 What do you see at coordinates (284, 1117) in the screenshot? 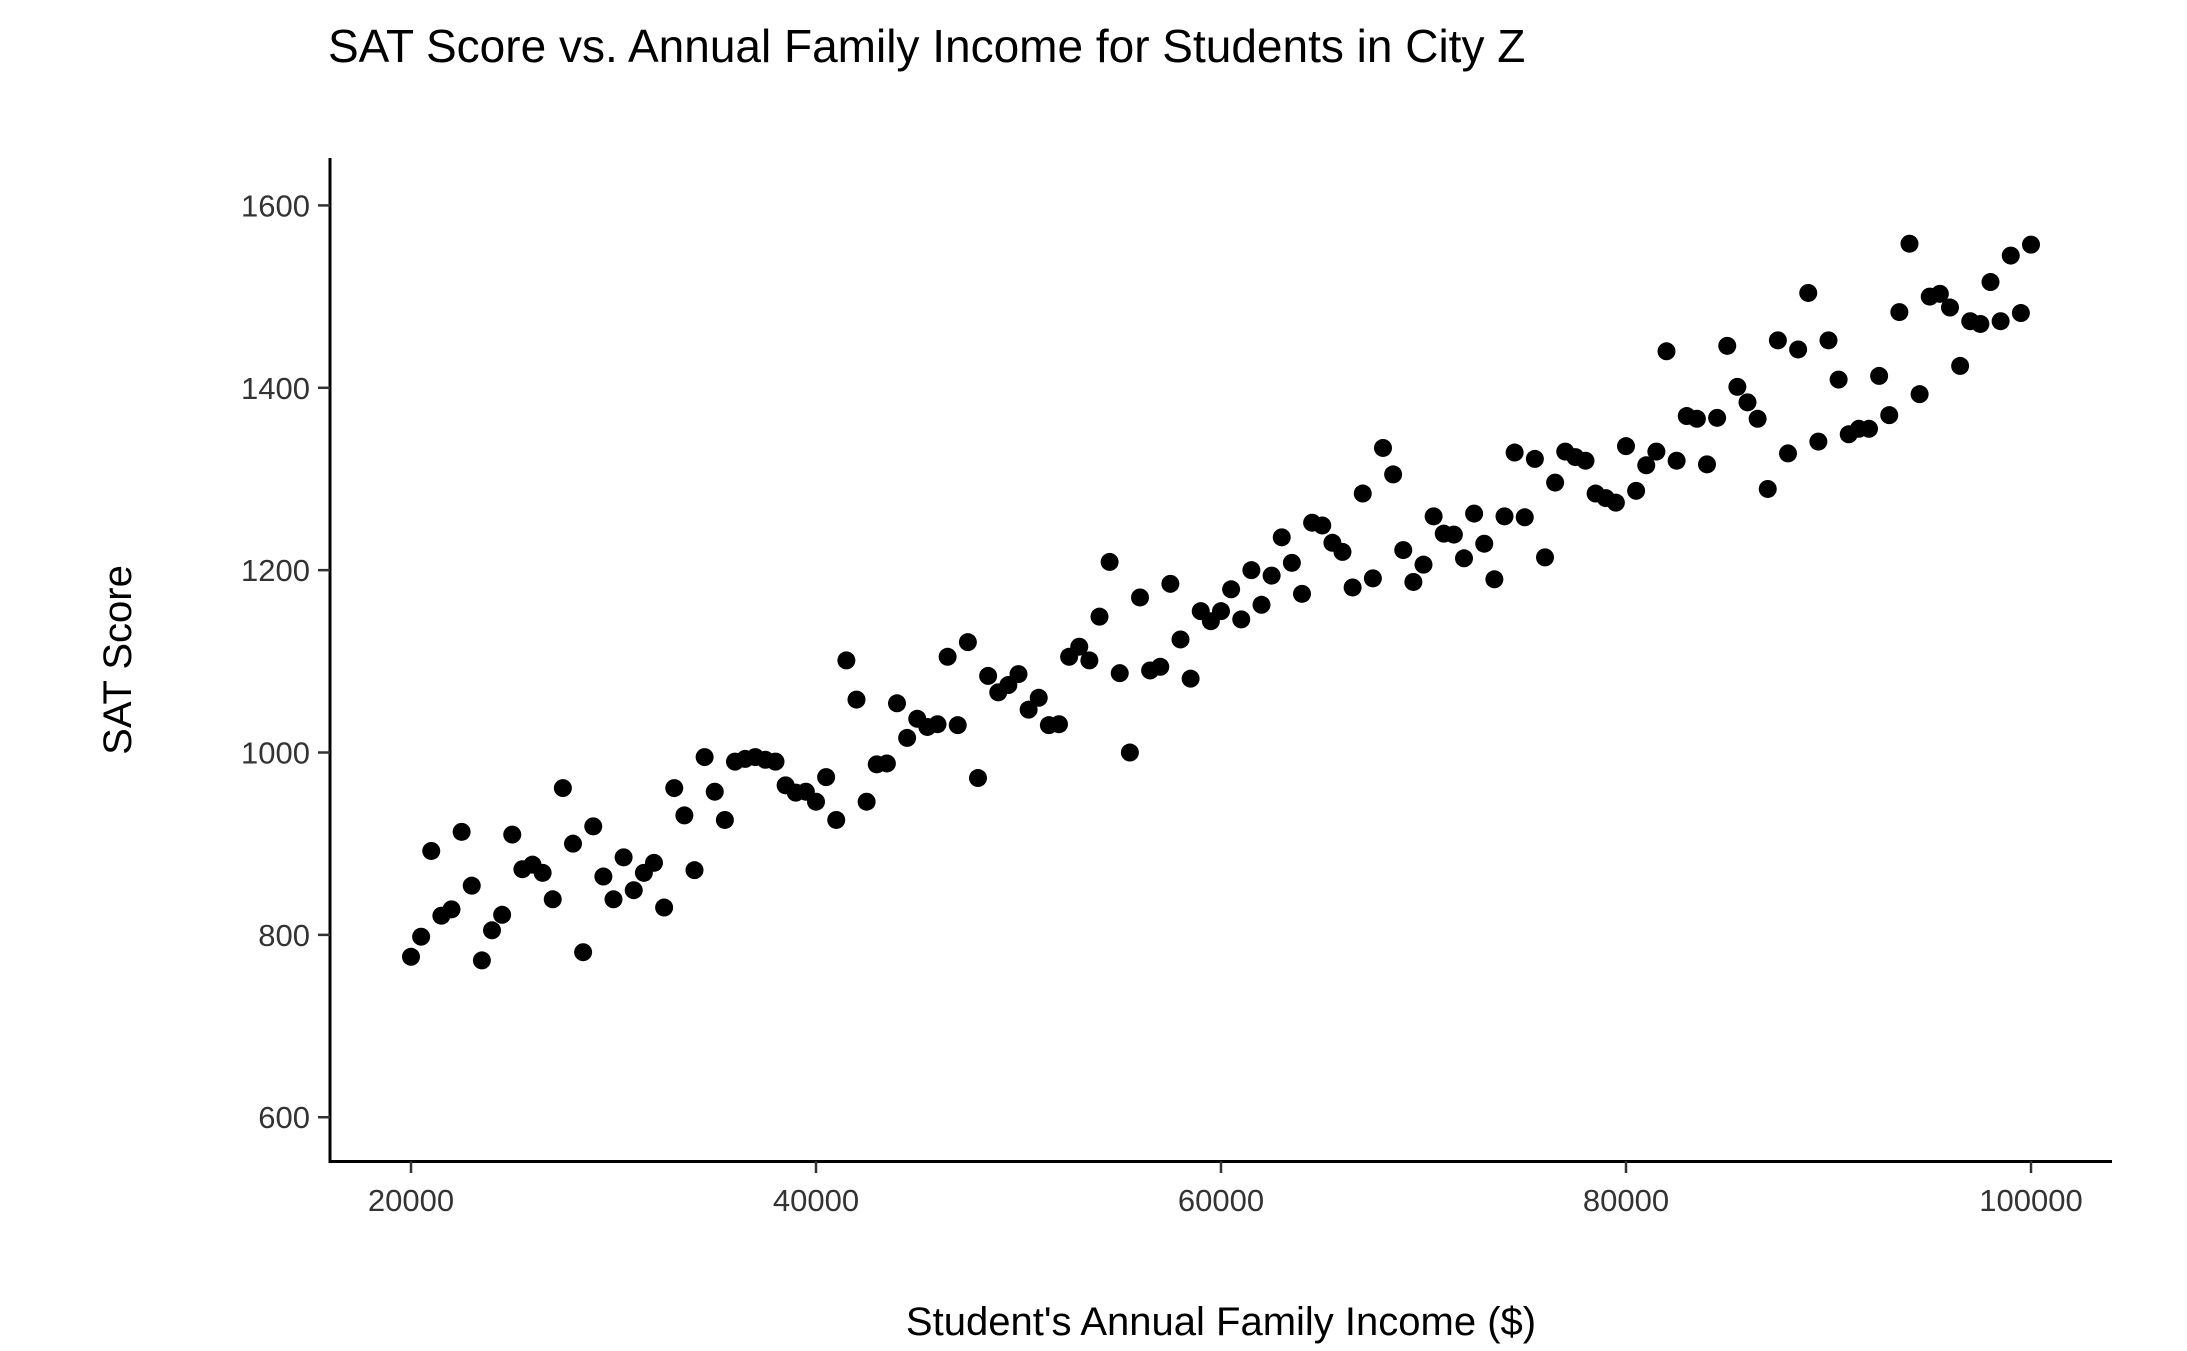
I see `y-tick-label: 600` at bounding box center [284, 1117].